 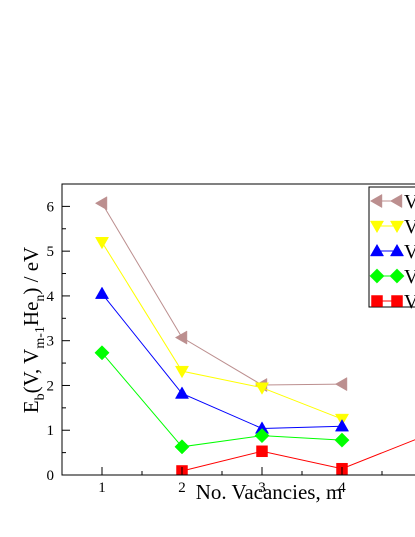 What do you see at coordinates (51, 431) in the screenshot?
I see `y-tick-label: 1` at bounding box center [51, 431].